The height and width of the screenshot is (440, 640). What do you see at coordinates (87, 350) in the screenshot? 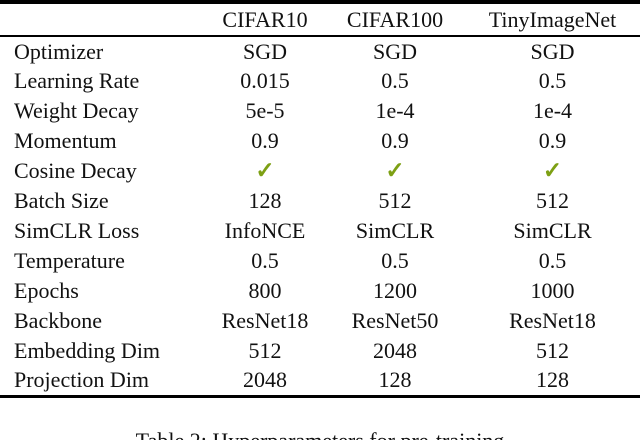
I see `row-label: Embedding Dim` at bounding box center [87, 350].